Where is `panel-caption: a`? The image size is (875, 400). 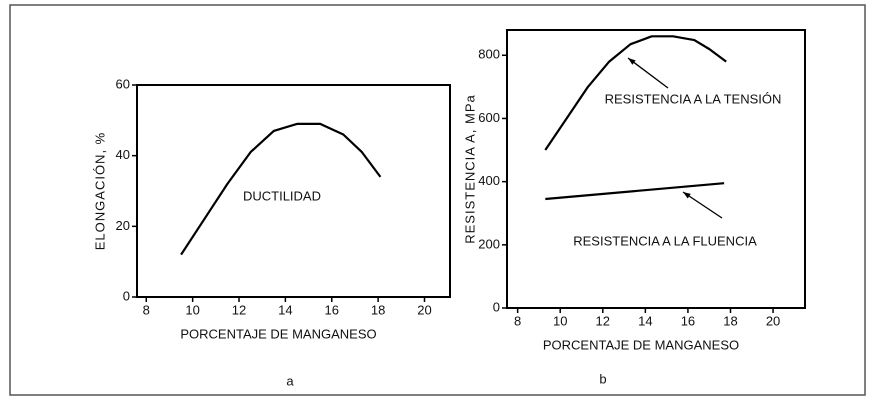 panel-caption: a is located at coordinates (290, 380).